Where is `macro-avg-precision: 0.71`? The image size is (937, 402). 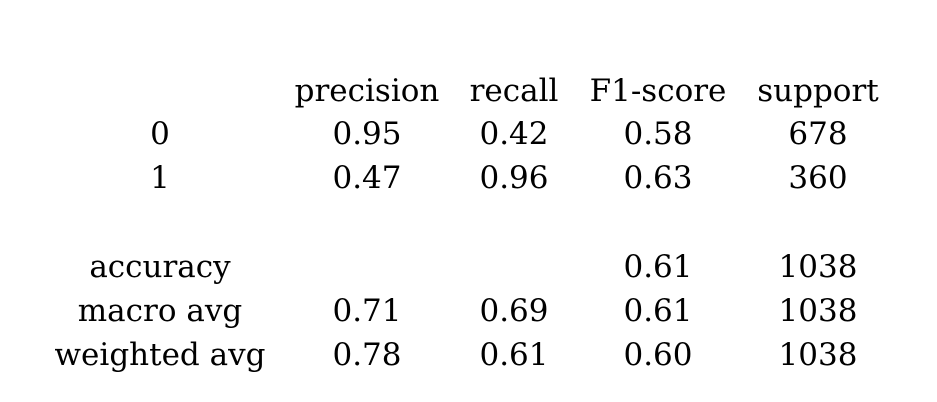 macro-avg-precision: 0.71 is located at coordinates (367, 311).